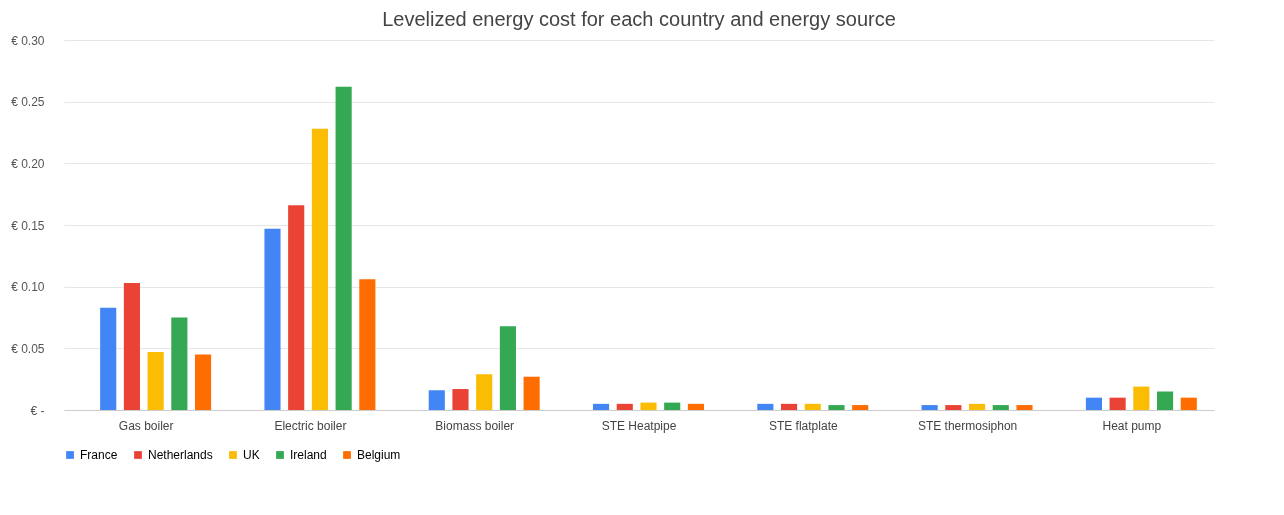  I want to click on x-tick-label: Gas boiler, so click(146, 425).